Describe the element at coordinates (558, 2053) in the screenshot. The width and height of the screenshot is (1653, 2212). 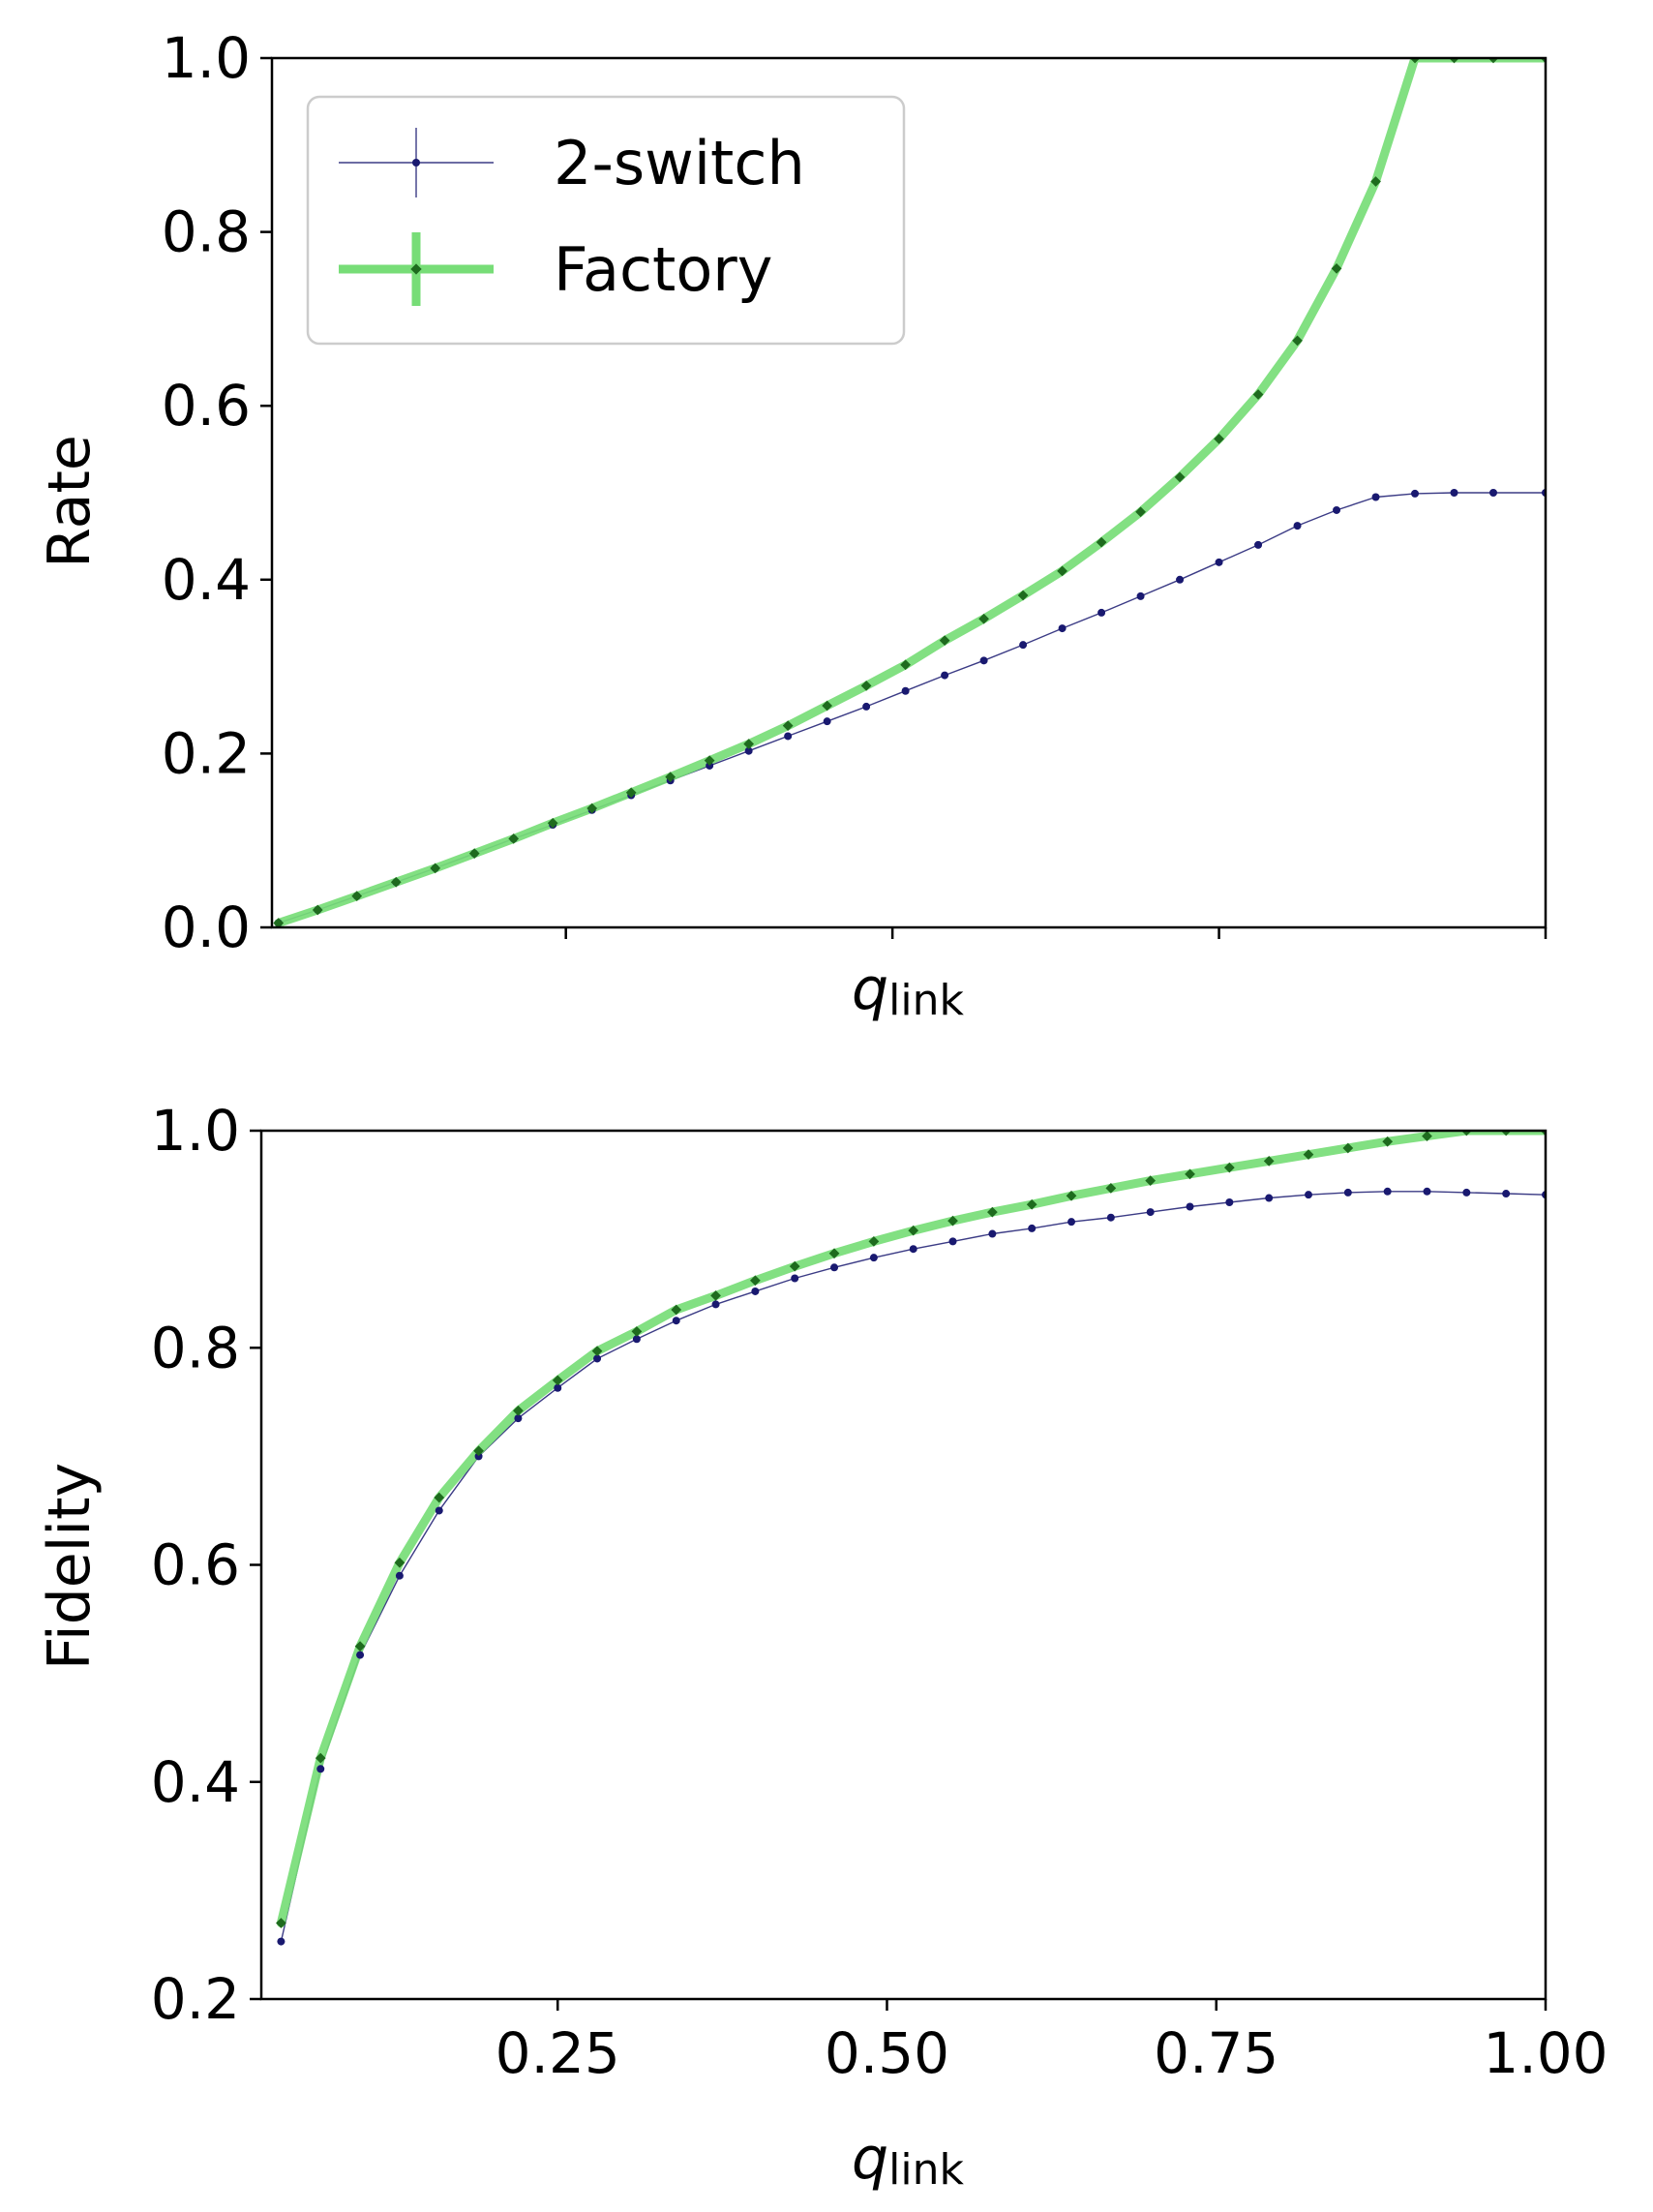
I see `x-tick-label: 0.25` at that location.